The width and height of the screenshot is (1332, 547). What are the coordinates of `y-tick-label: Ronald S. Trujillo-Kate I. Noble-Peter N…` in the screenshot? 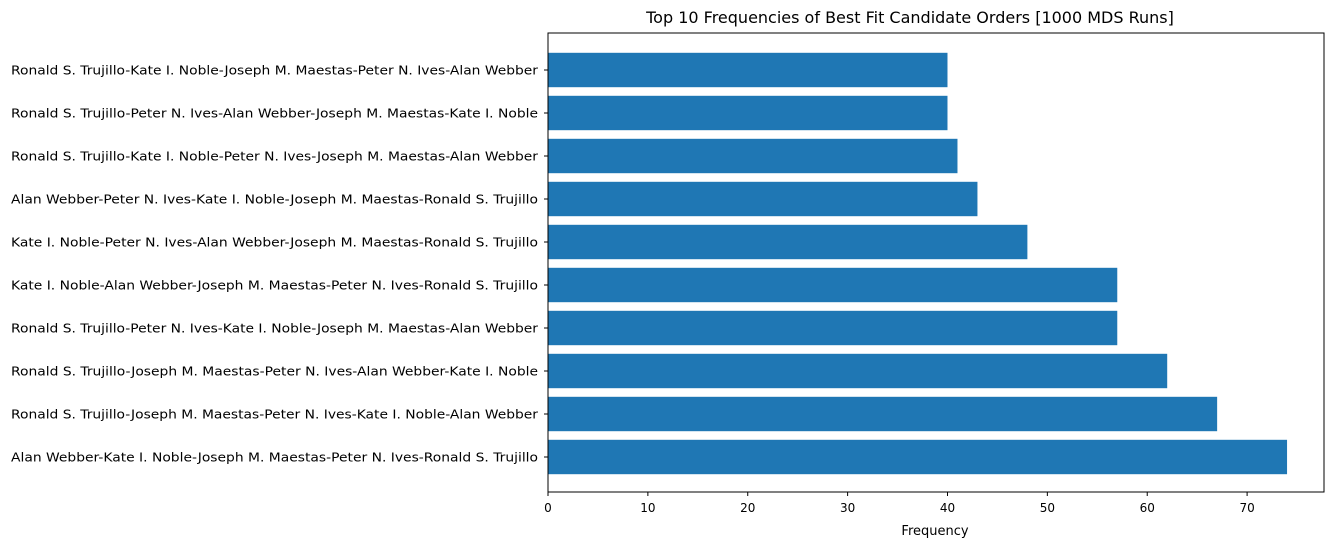 It's located at (274, 157).